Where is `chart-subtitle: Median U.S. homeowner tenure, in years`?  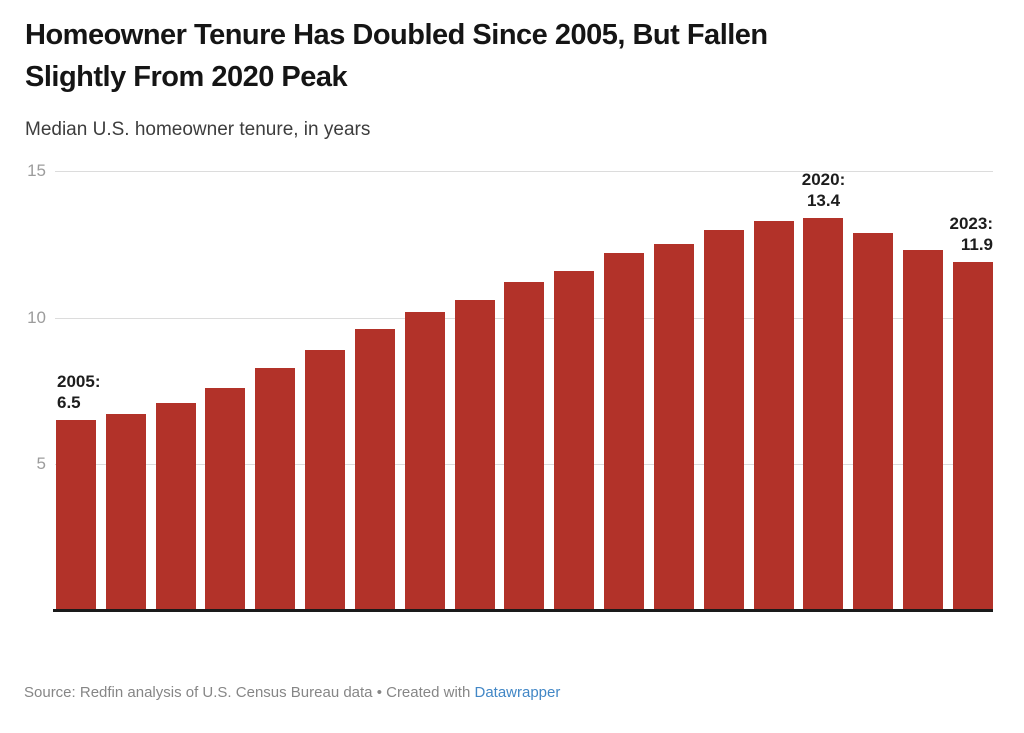
chart-subtitle: Median U.S. homeowner tenure, in years is located at coordinates (198, 129).